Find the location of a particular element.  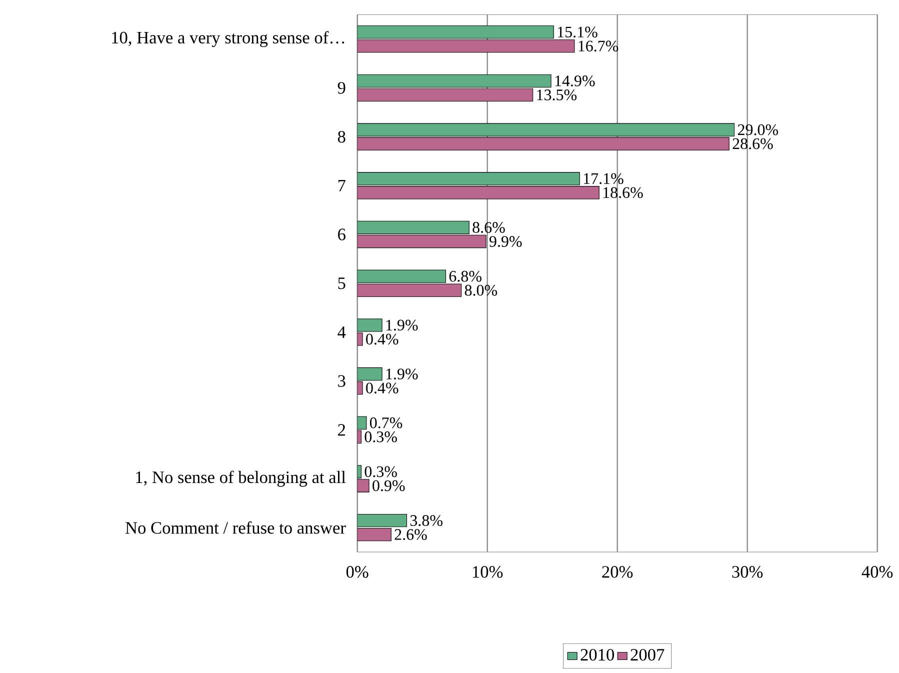

x-tick-label: 30% is located at coordinates (747, 572).